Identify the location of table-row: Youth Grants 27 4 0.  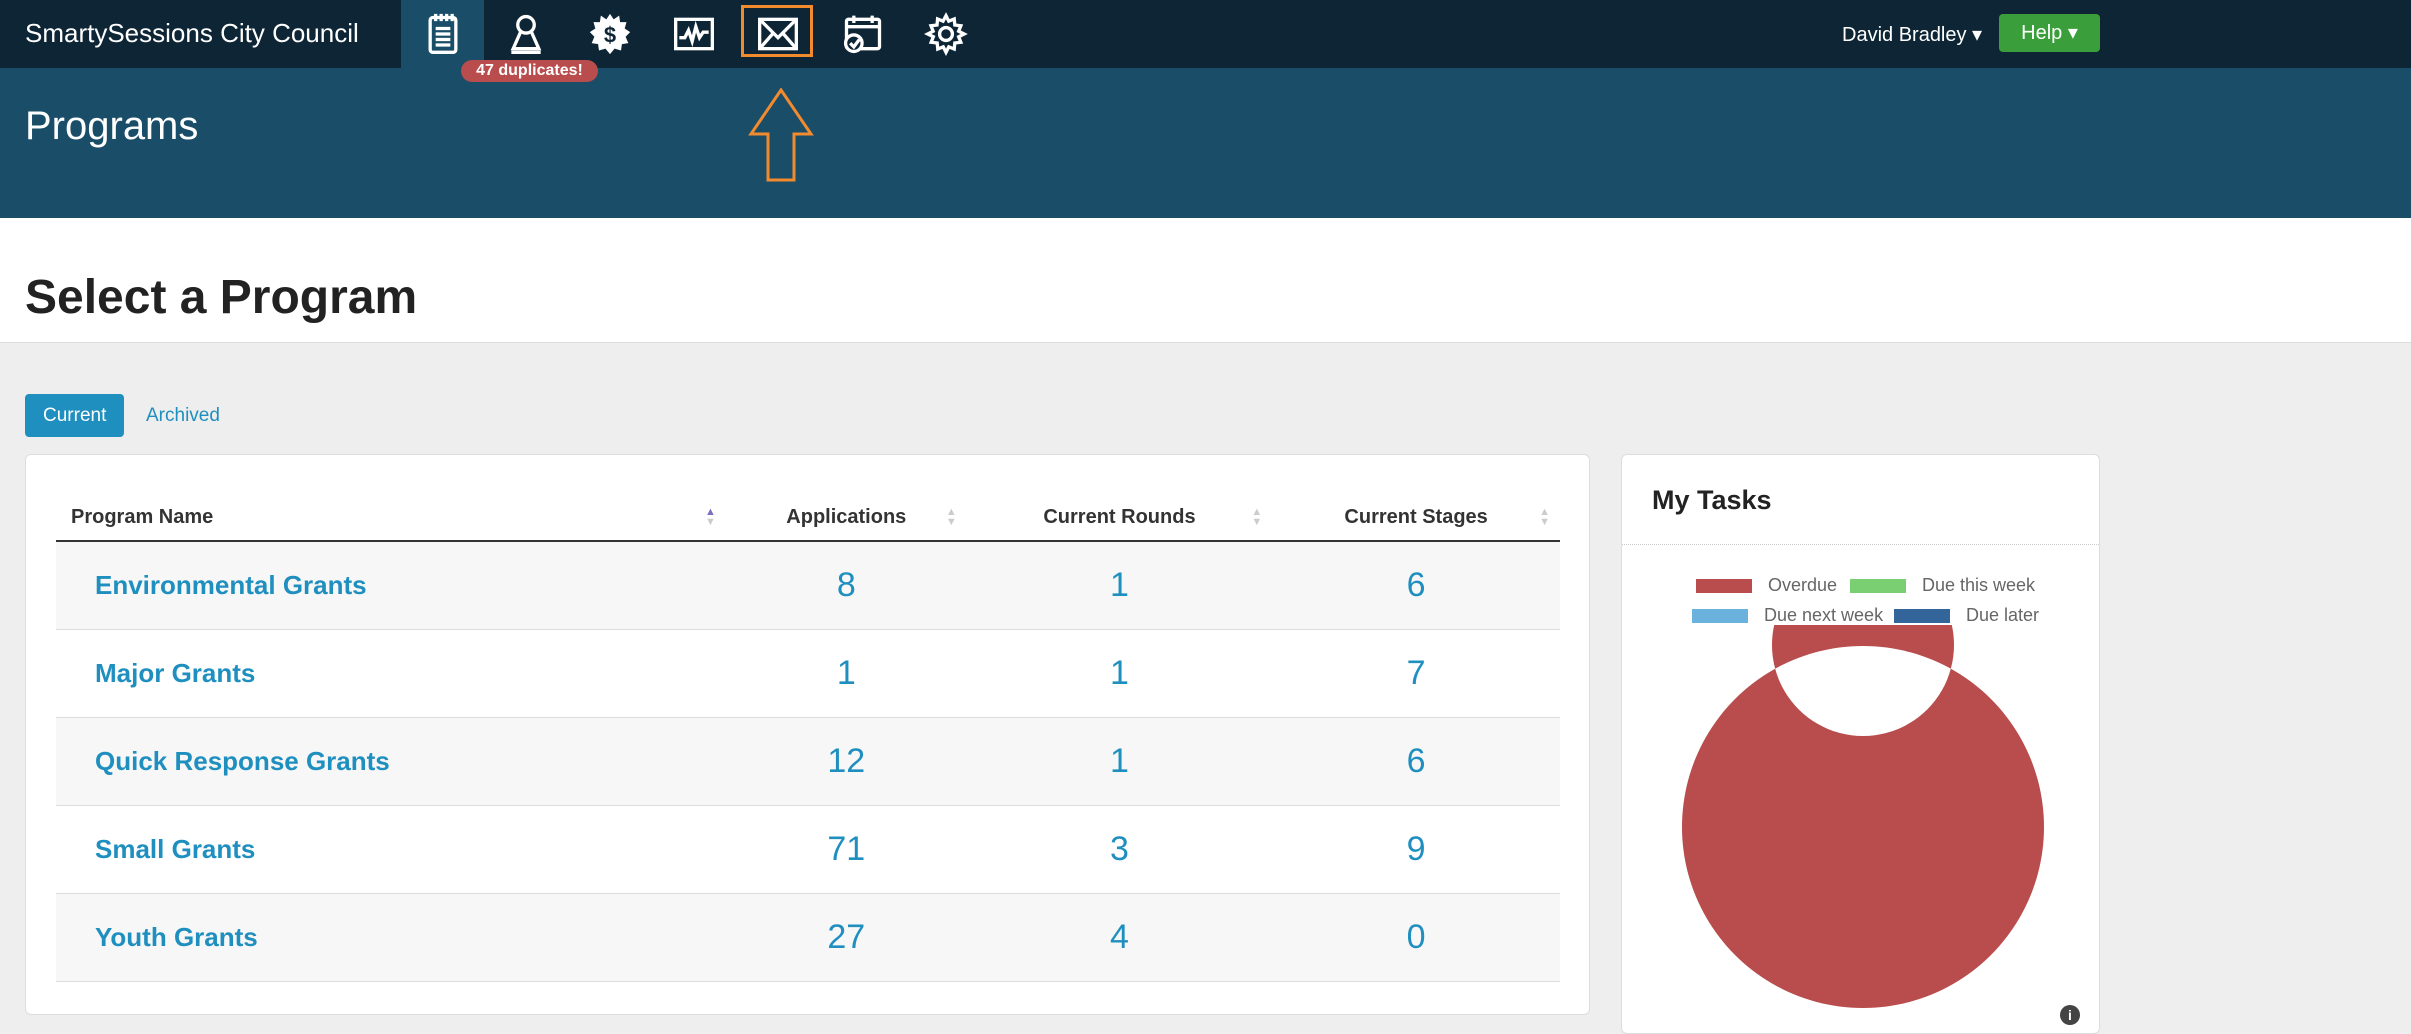
(808, 937).